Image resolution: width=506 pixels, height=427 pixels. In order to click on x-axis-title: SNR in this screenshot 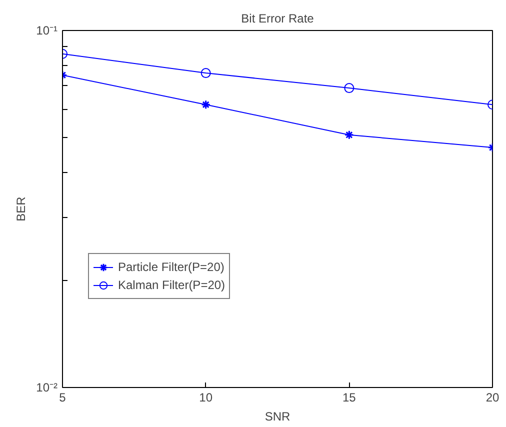, I will do `click(277, 417)`.